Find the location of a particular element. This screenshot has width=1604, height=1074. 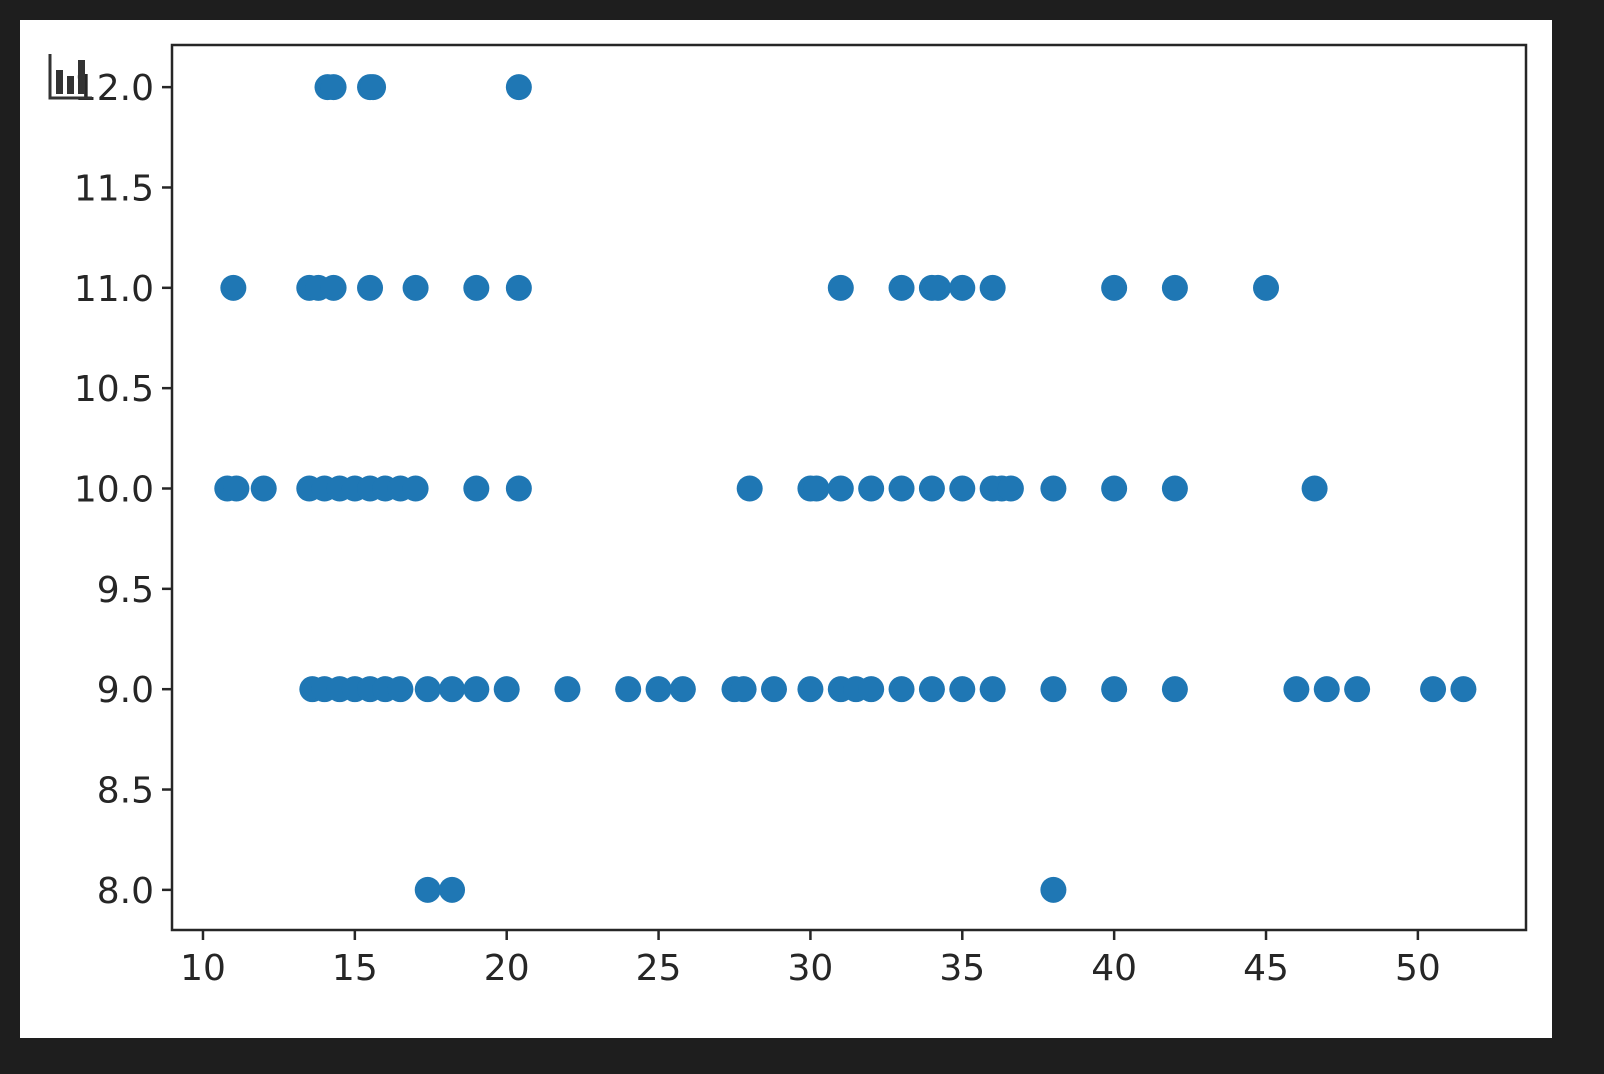

x-tick-label: 50 is located at coordinates (1418, 968).